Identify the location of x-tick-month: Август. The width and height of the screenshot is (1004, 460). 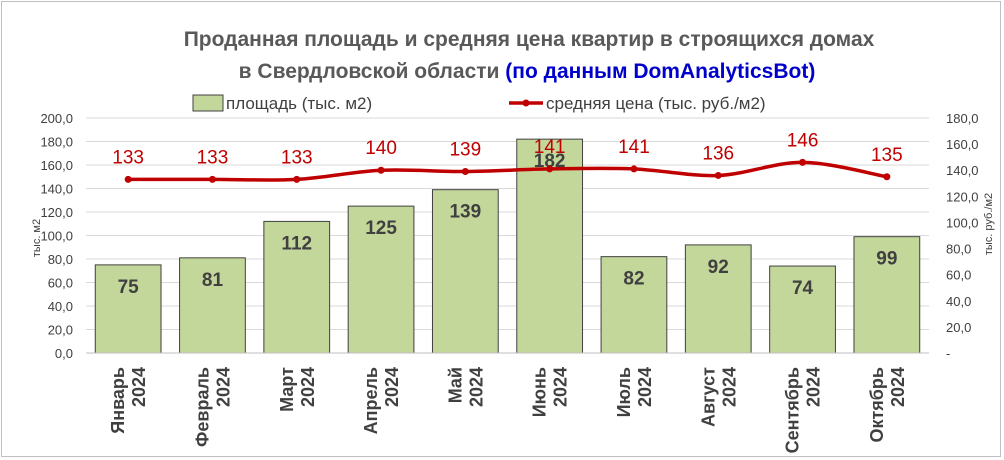
(708, 397).